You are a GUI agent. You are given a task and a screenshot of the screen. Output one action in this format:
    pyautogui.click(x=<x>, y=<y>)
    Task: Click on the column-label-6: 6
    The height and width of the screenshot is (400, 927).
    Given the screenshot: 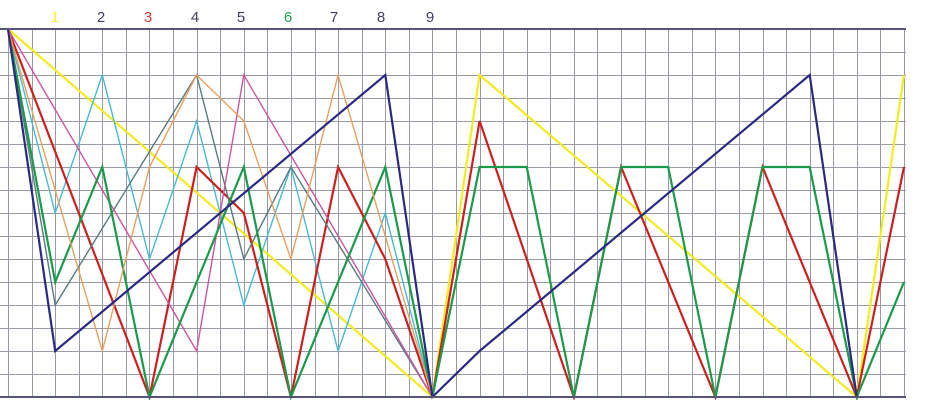 What is the action you would take?
    pyautogui.click(x=288, y=17)
    